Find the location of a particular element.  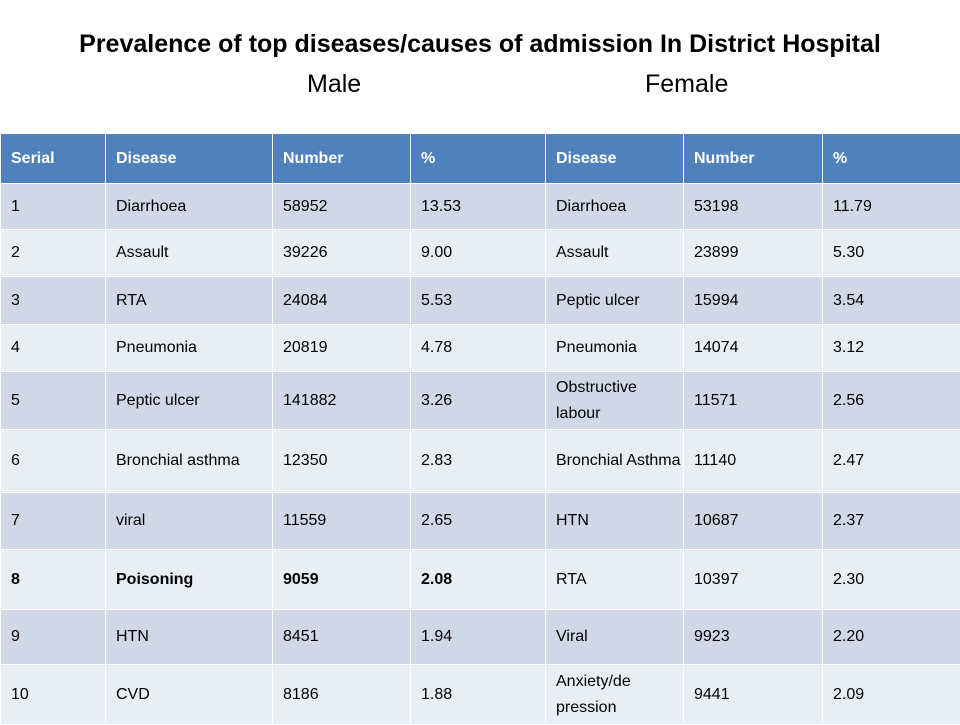

table-cell: 1 is located at coordinates (53, 207).